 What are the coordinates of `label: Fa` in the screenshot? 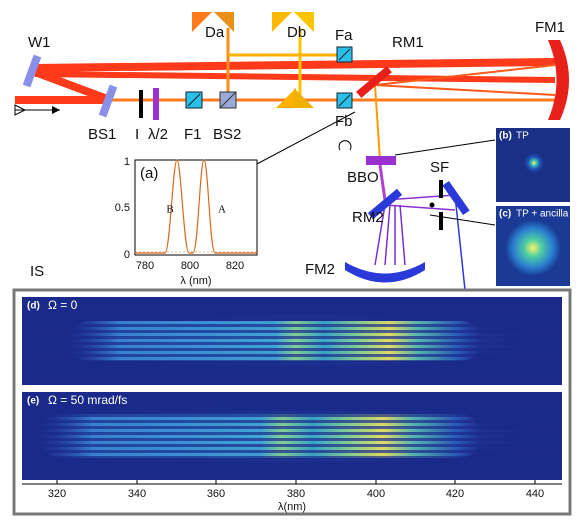 It's located at (344, 35).